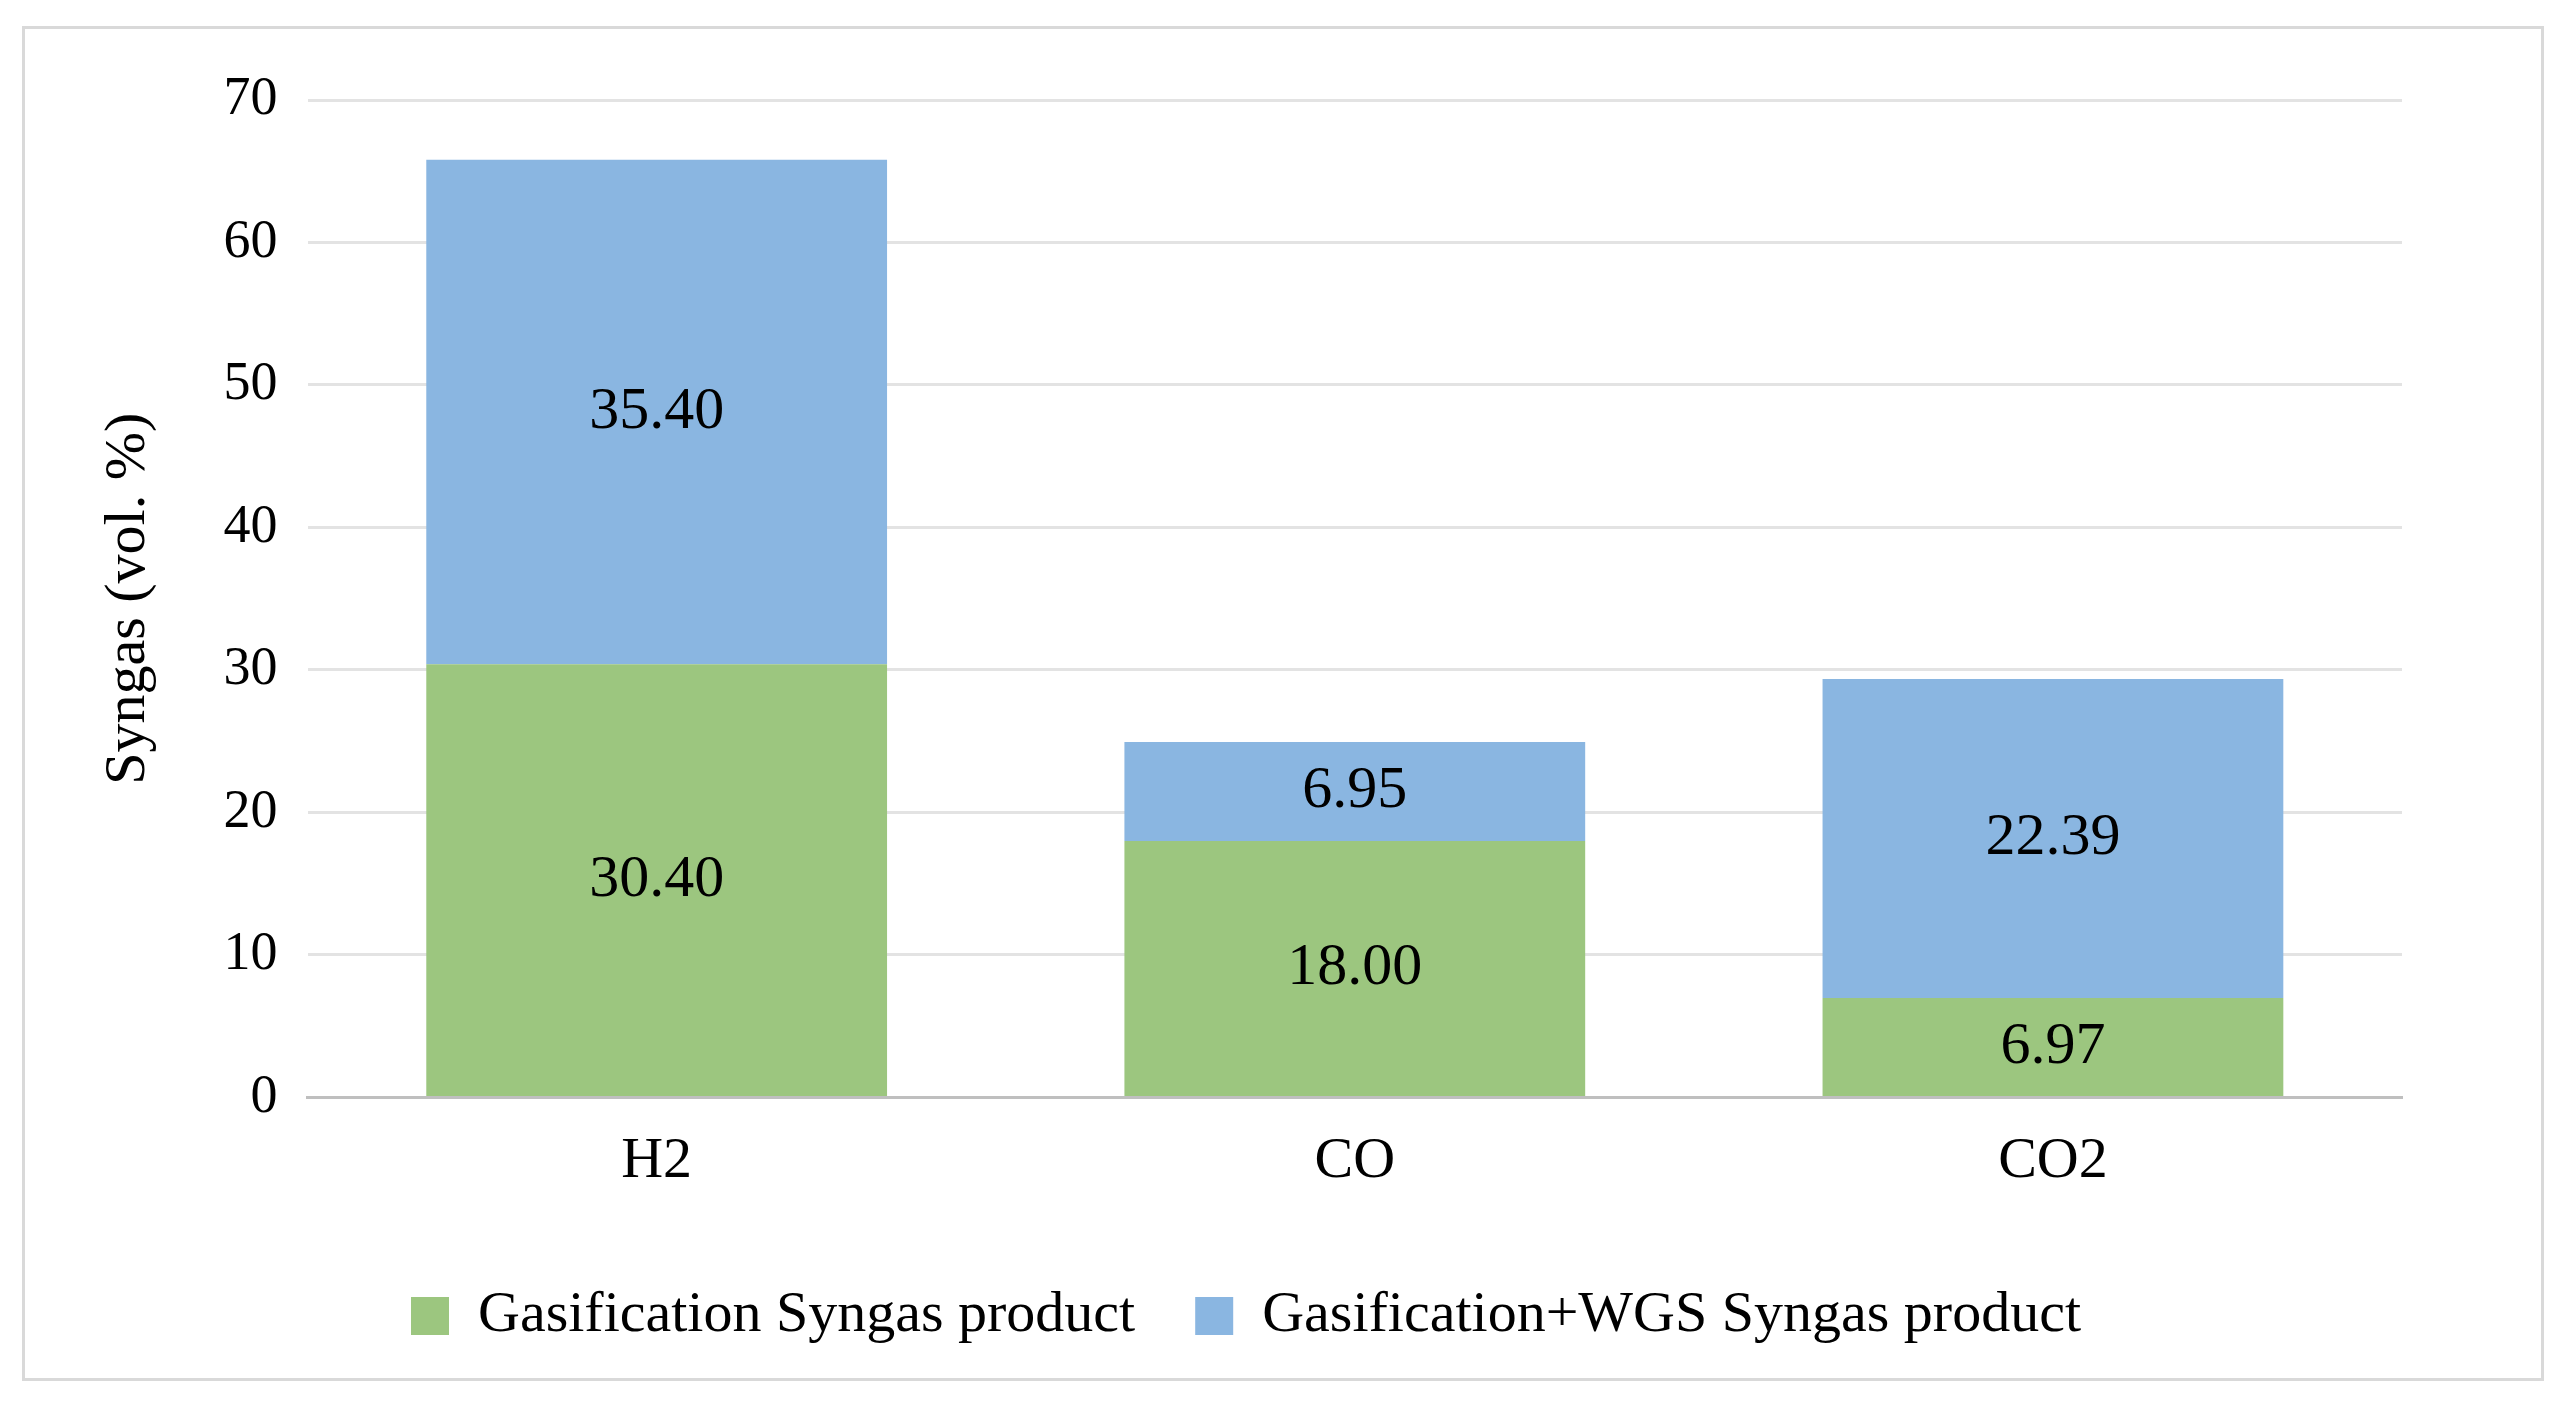  Describe the element at coordinates (1355, 1158) in the screenshot. I see `x-tick-label: CO` at that location.